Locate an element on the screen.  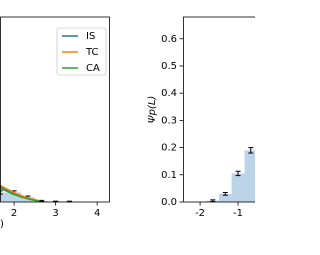
x-tick-label: 3 is located at coordinates (55, 213).